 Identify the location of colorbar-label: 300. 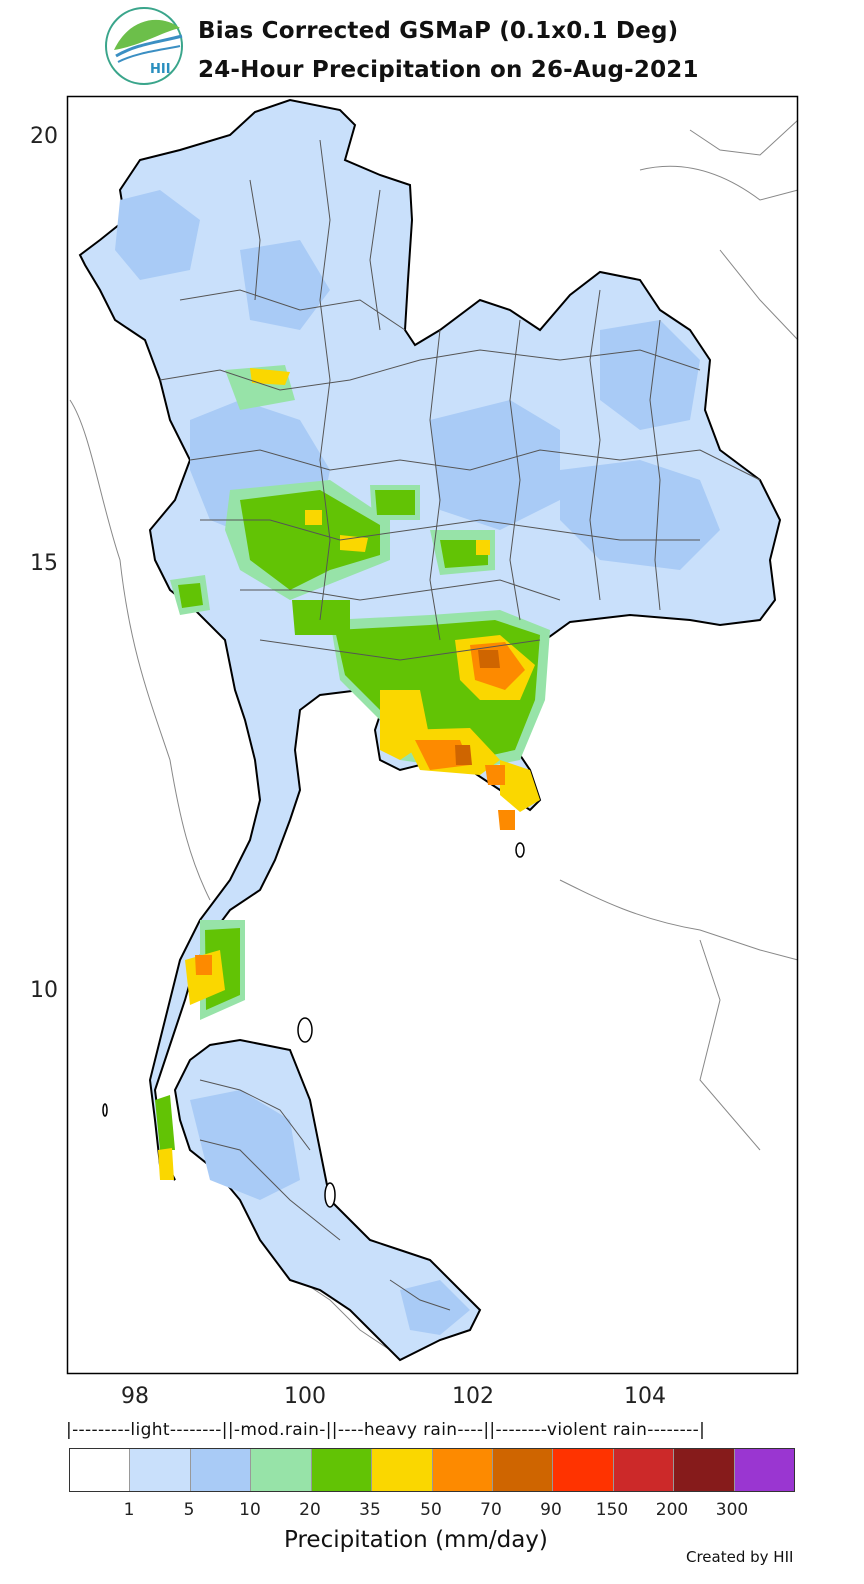
(732, 1510).